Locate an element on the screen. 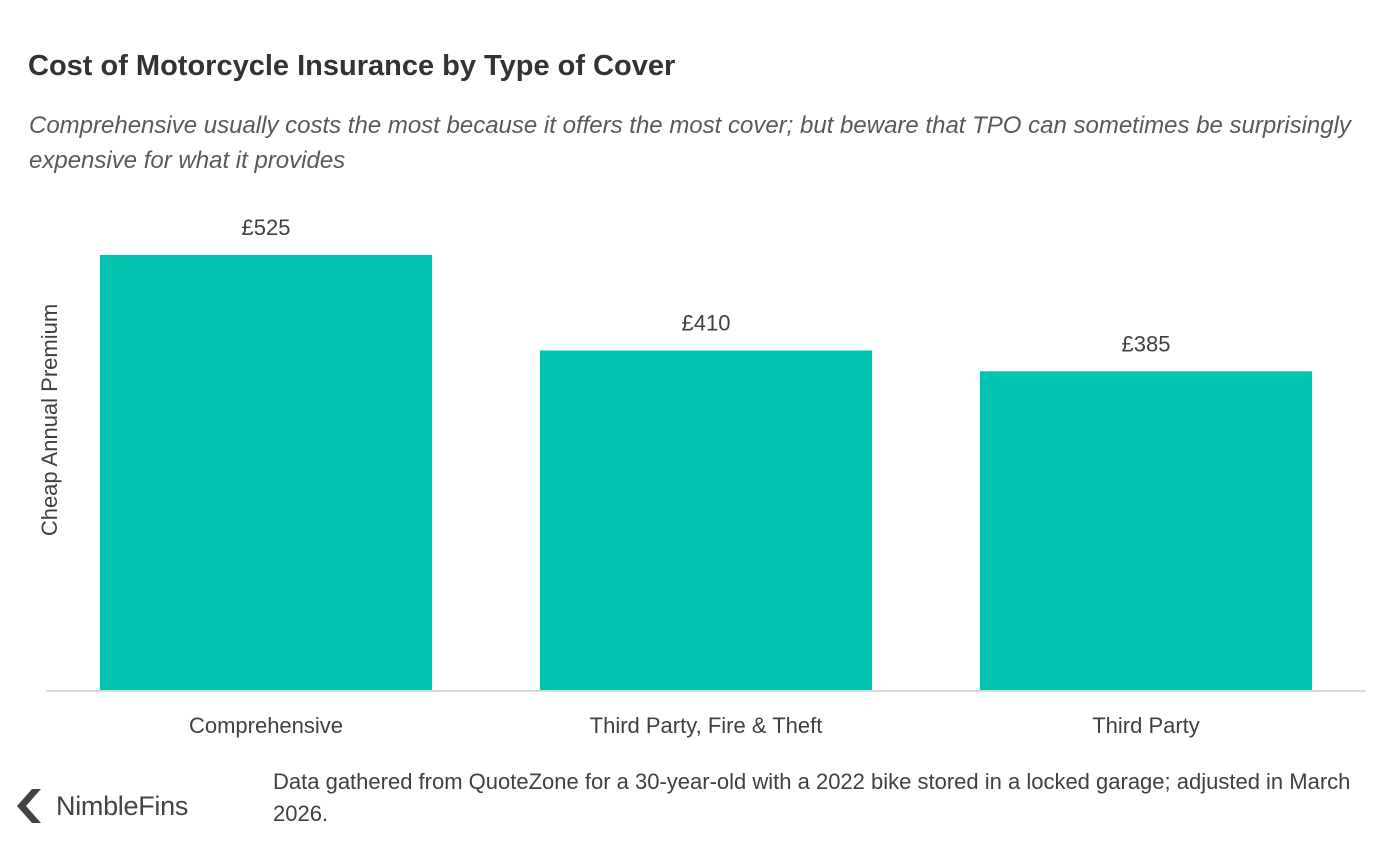  data-label-2: £385 is located at coordinates (1146, 343).